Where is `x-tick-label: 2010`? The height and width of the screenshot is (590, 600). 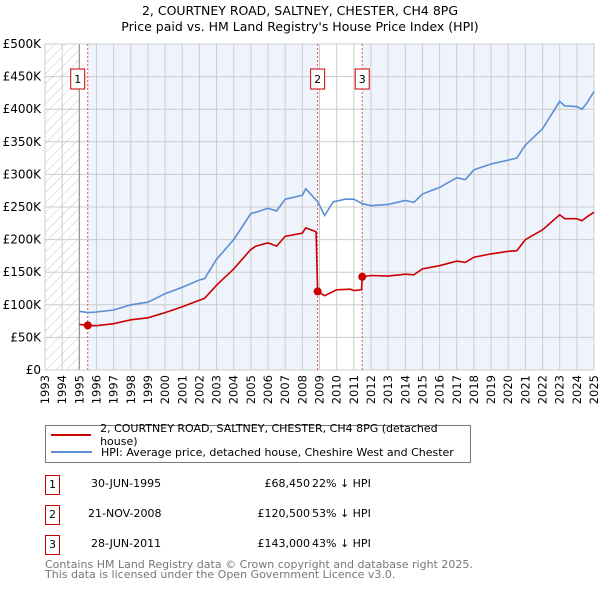 x-tick-label: 2010 is located at coordinates (337, 389).